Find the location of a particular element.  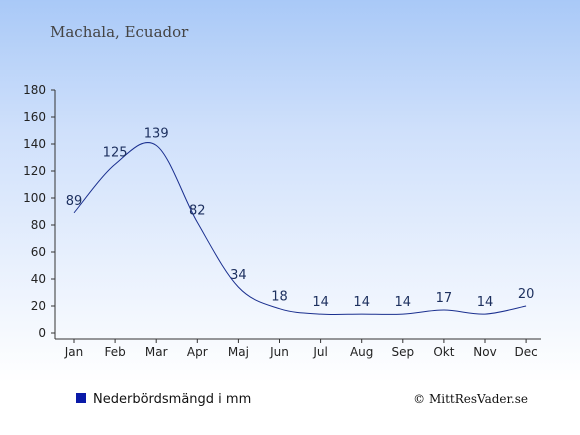

x-tick-label: Jun is located at coordinates (279, 352).